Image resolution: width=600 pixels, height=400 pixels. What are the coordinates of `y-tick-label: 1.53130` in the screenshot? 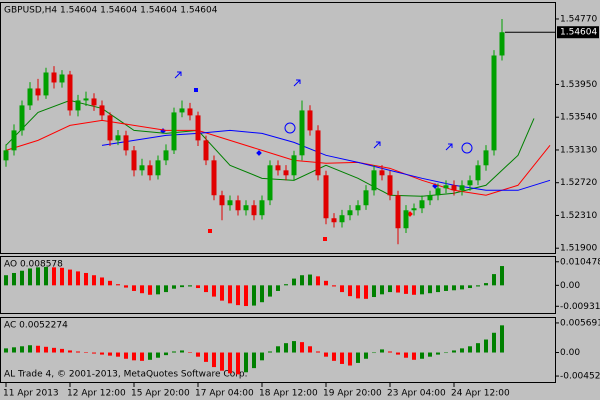 It's located at (578, 150).